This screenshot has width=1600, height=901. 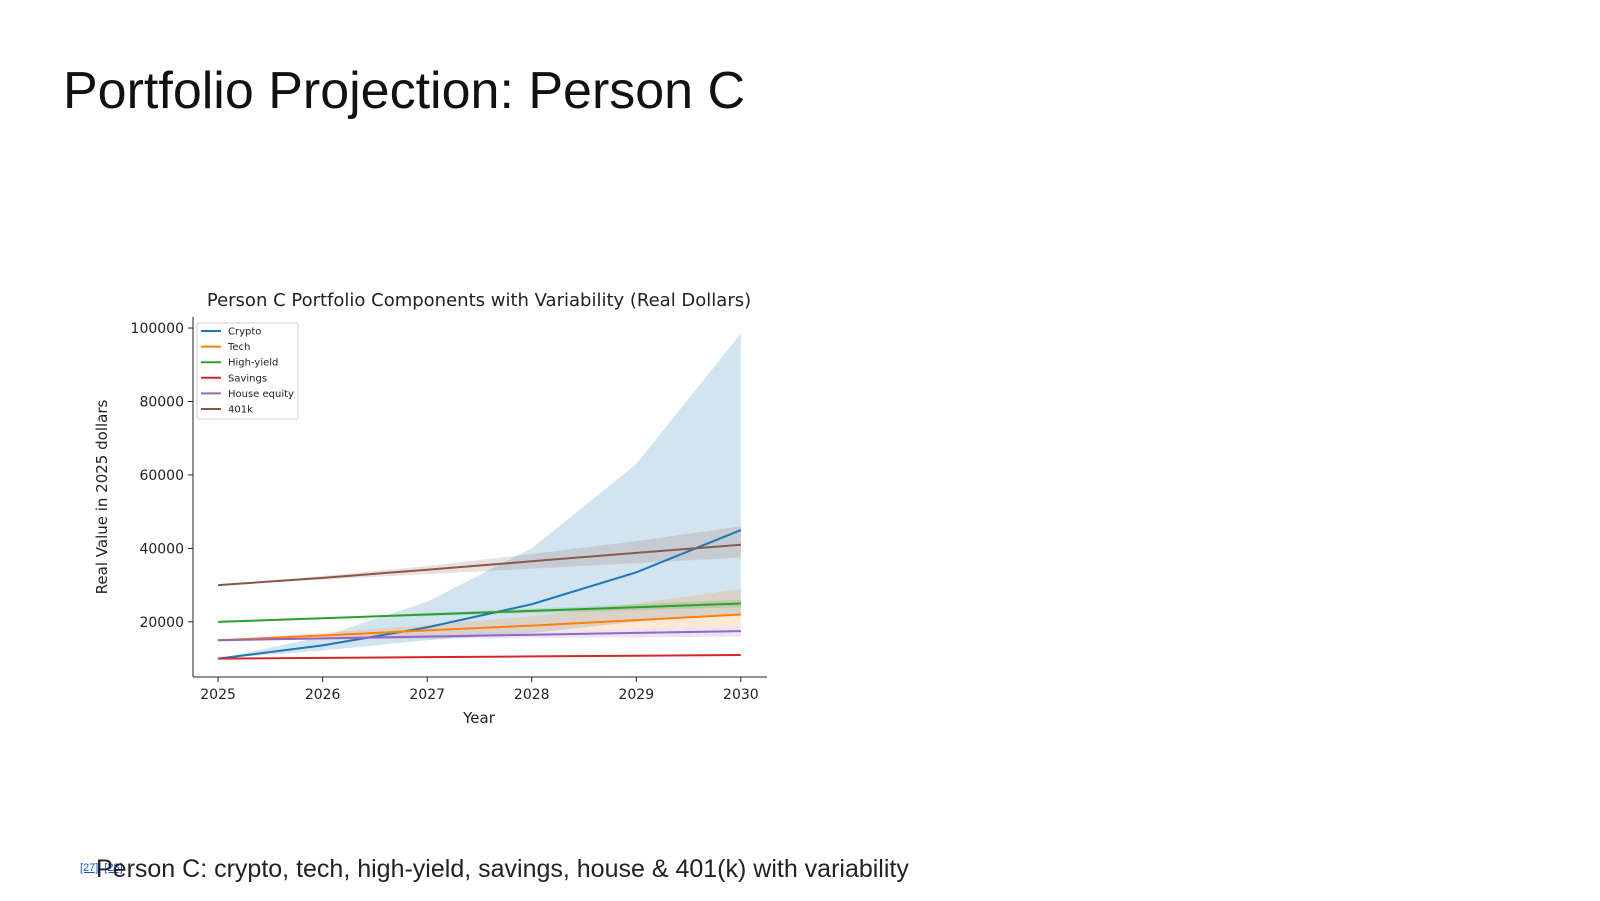 I want to click on band-crypto, so click(x=479, y=496).